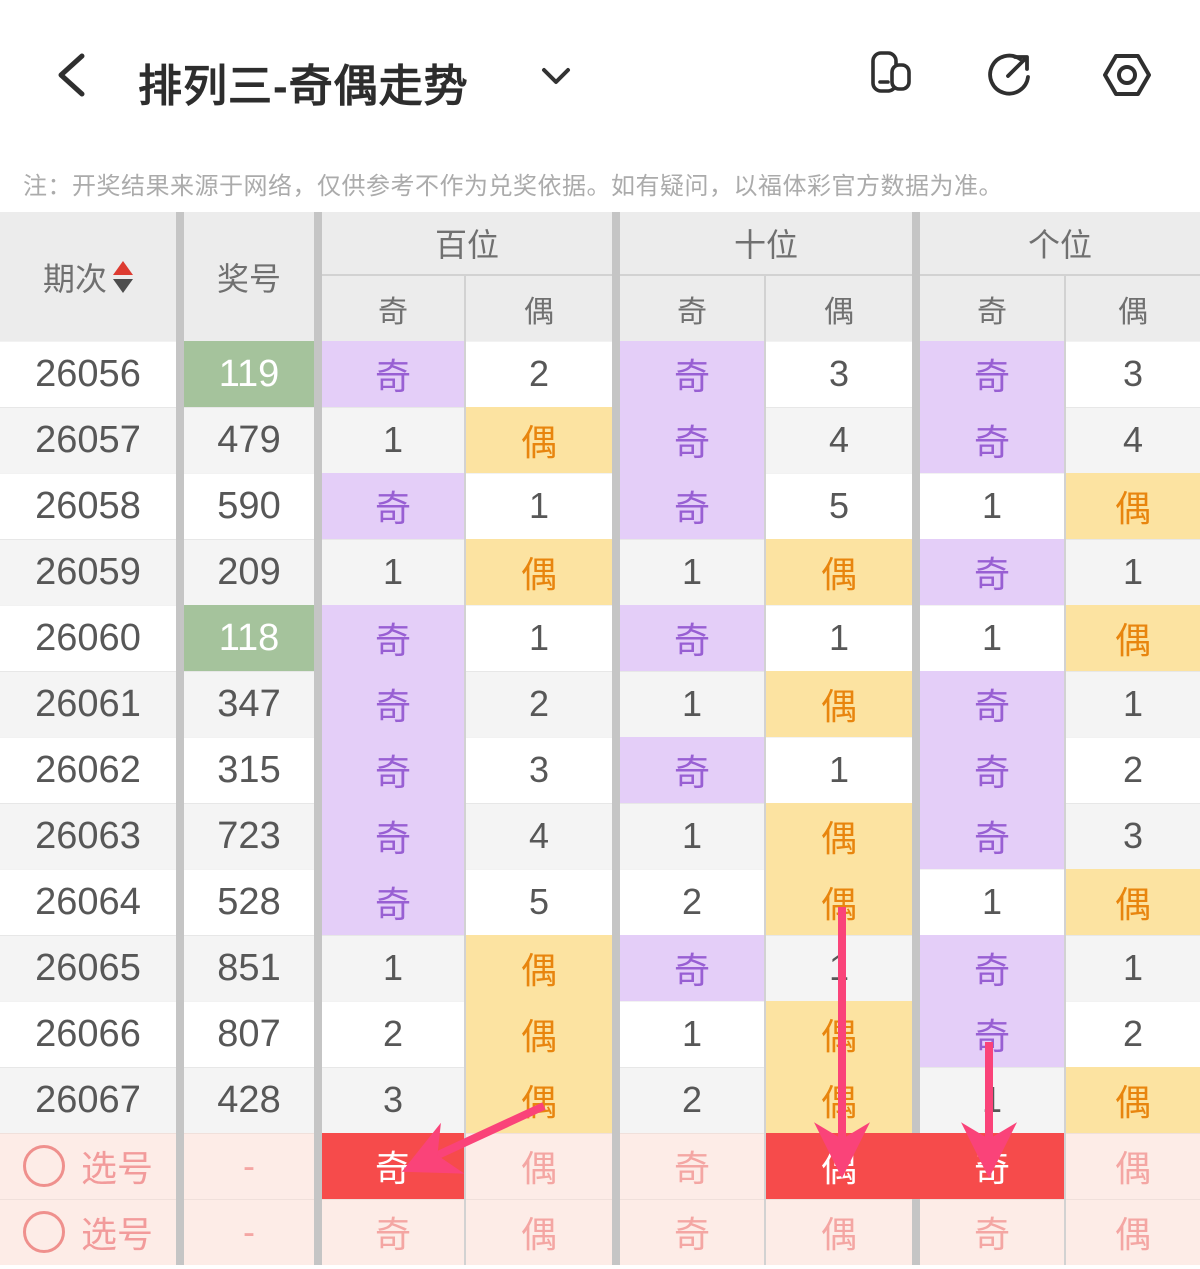 This screenshot has width=1200, height=1269. What do you see at coordinates (88, 967) in the screenshot?
I see `period-cell: 26065` at bounding box center [88, 967].